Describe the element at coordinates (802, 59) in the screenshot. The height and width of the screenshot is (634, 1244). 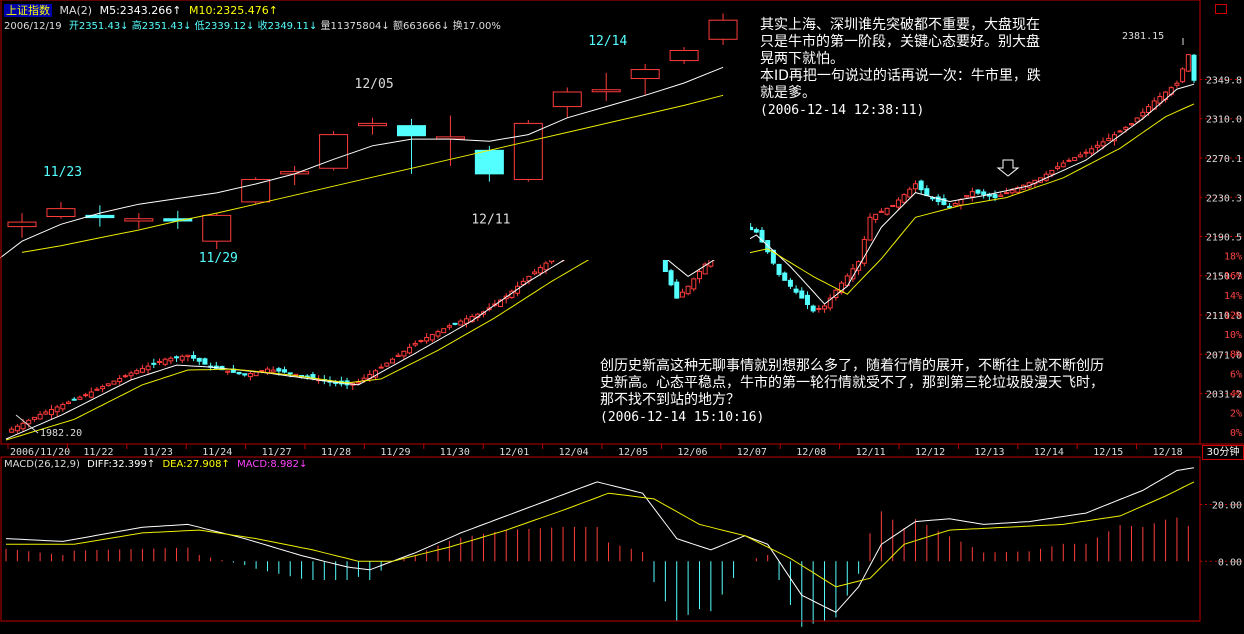
I see `note-1-line-3: 晃两下就怕。` at that location.